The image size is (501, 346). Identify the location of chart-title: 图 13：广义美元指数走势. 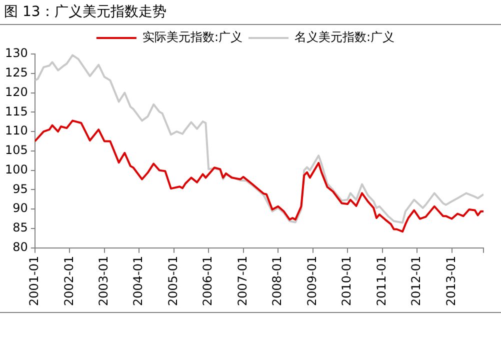
(85, 12).